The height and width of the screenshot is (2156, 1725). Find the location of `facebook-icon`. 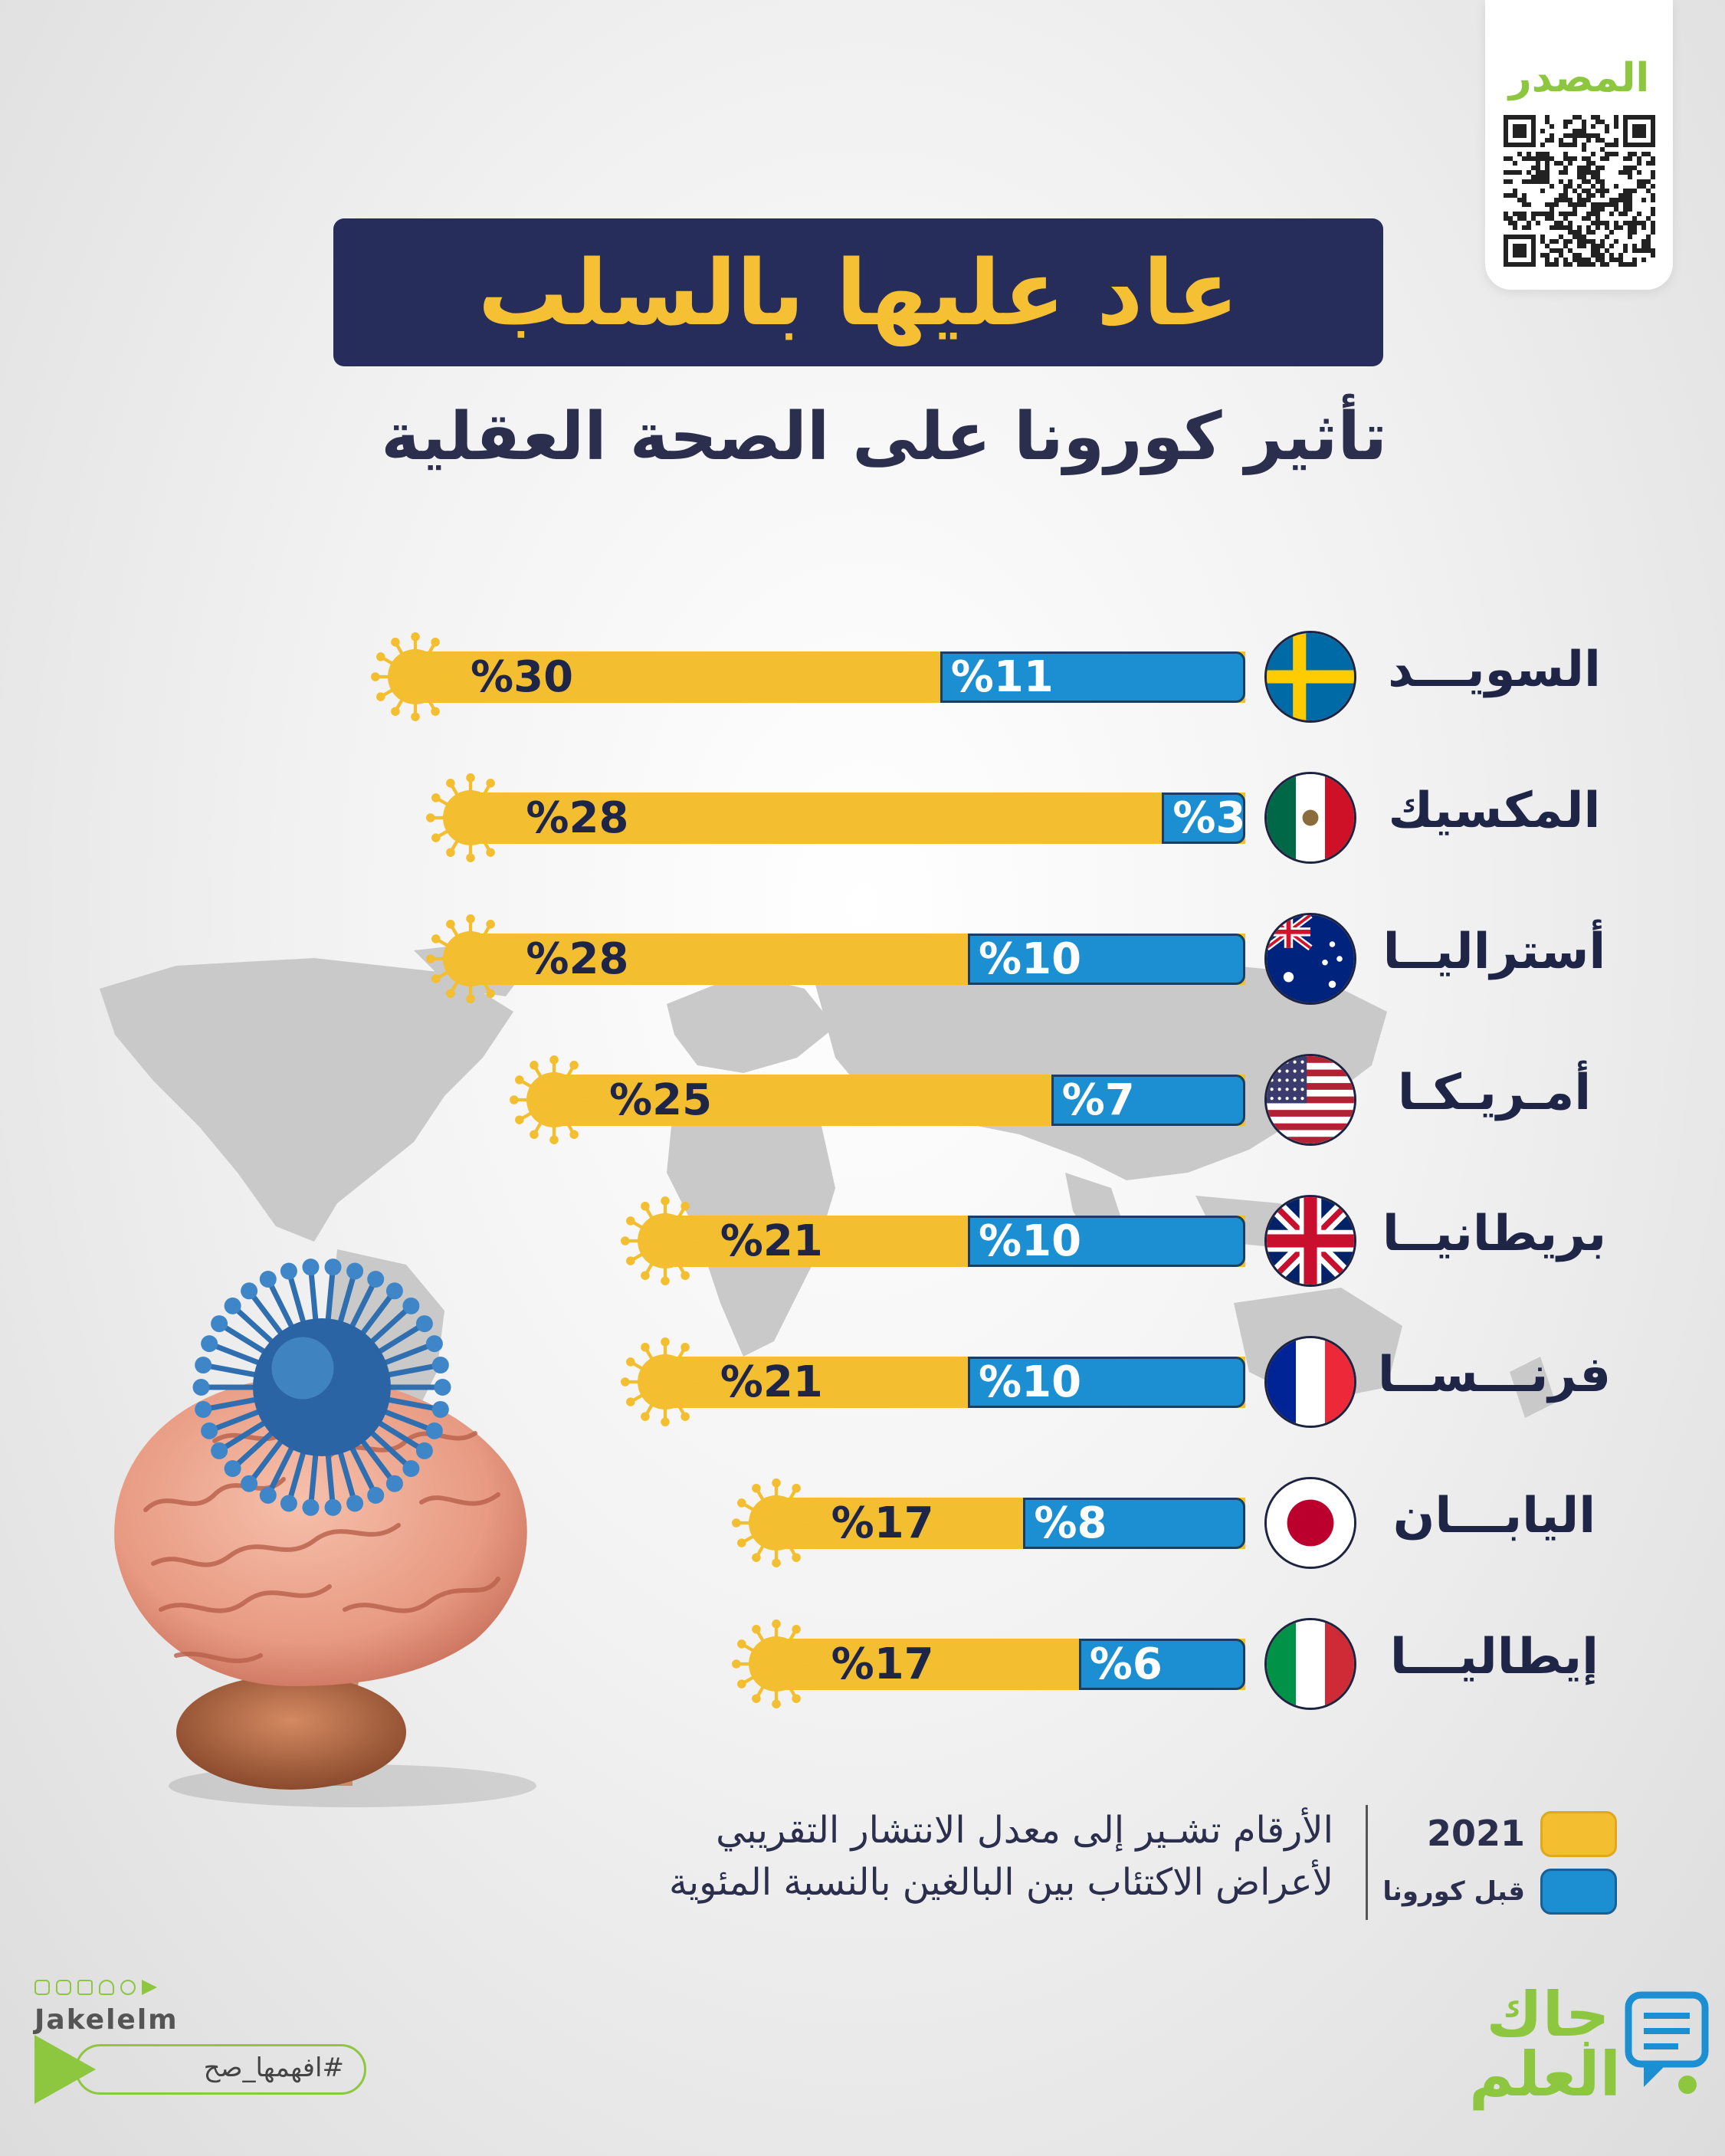

facebook-icon is located at coordinates (42, 1987).